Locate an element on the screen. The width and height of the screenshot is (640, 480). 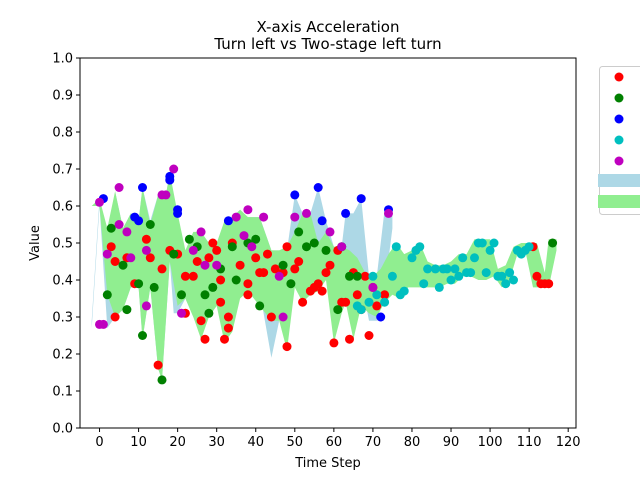
y-tick-label-0.6: 0.6 is located at coordinates (62, 207).